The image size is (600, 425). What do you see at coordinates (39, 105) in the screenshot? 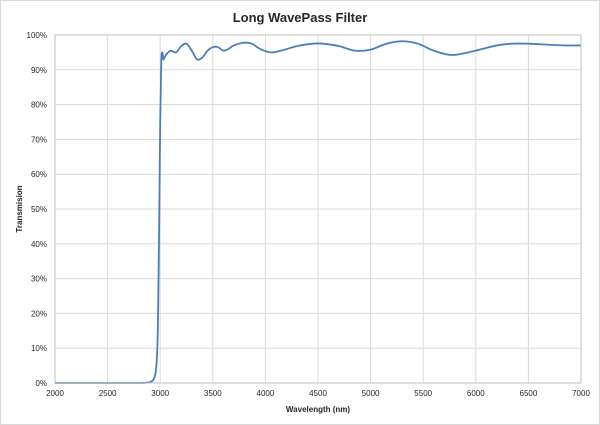
I see `y-tick-label: 80%` at bounding box center [39, 105].